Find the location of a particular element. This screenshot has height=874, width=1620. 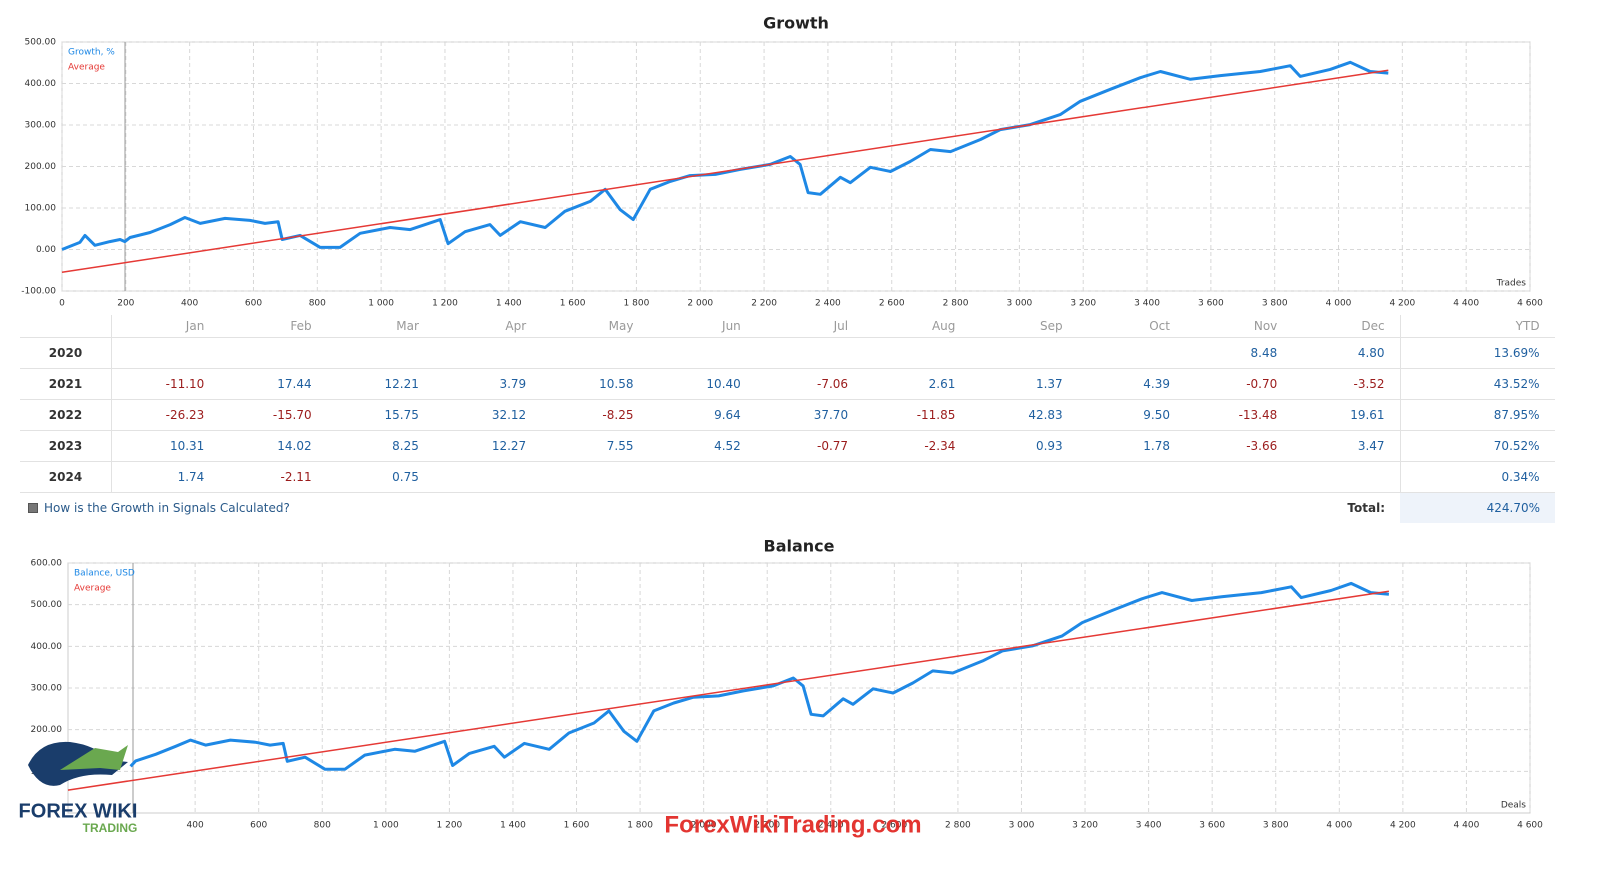

month-cell: 4.52 is located at coordinates (727, 446).